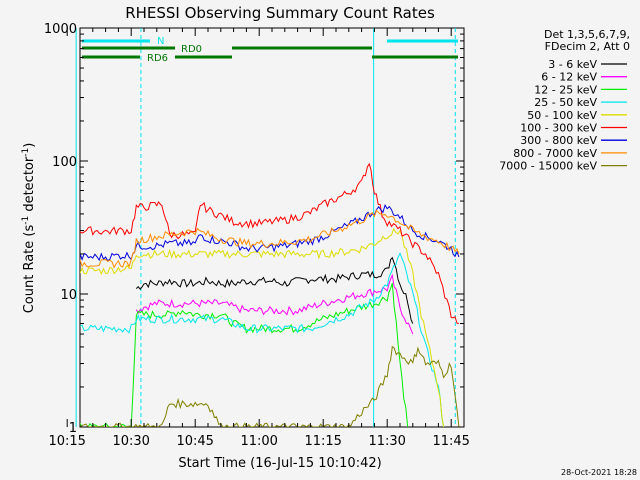 This screenshot has height=480, width=640. What do you see at coordinates (194, 441) in the screenshot?
I see `x-tick-label: 10:45` at bounding box center [194, 441].